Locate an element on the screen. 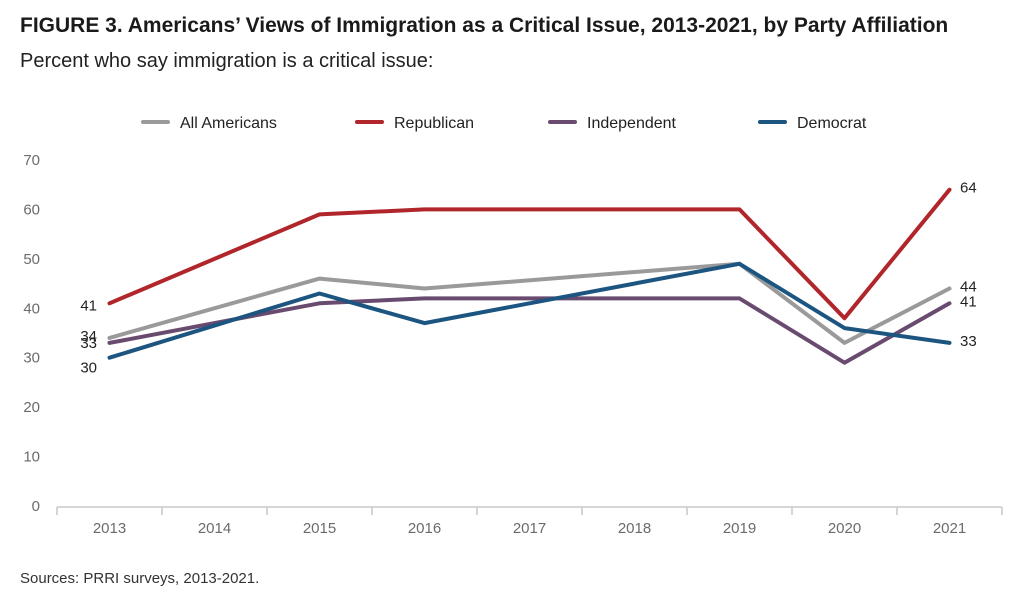 Image resolution: width=1033 pixels, height=608 pixels. end-data-label: 41 is located at coordinates (968, 301).